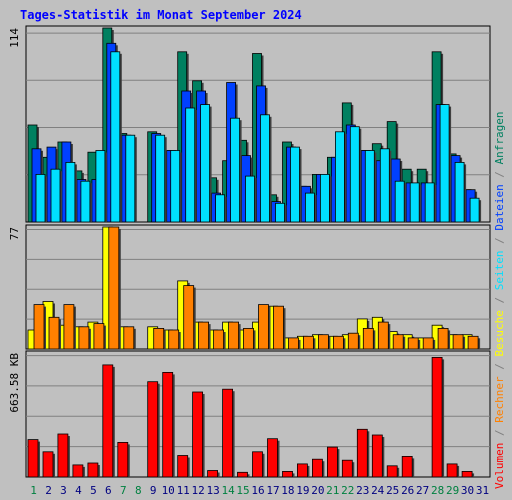  I want to click on x-tick-label: 17, so click(272, 490).